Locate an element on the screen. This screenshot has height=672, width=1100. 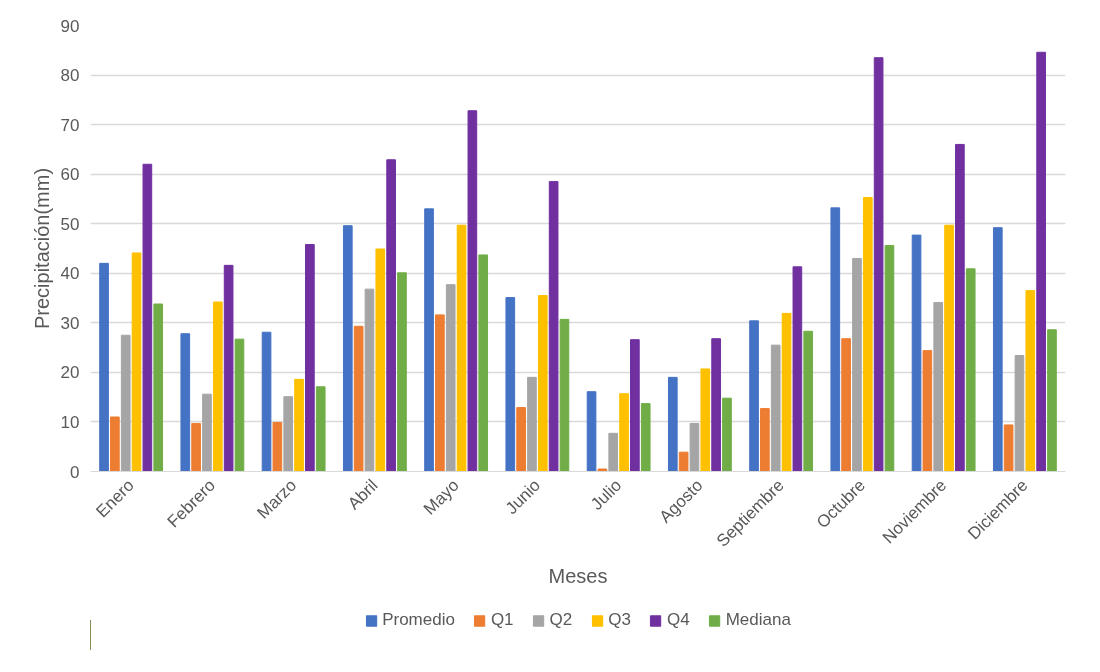
y-tick-label: 70 is located at coordinates (70, 125).